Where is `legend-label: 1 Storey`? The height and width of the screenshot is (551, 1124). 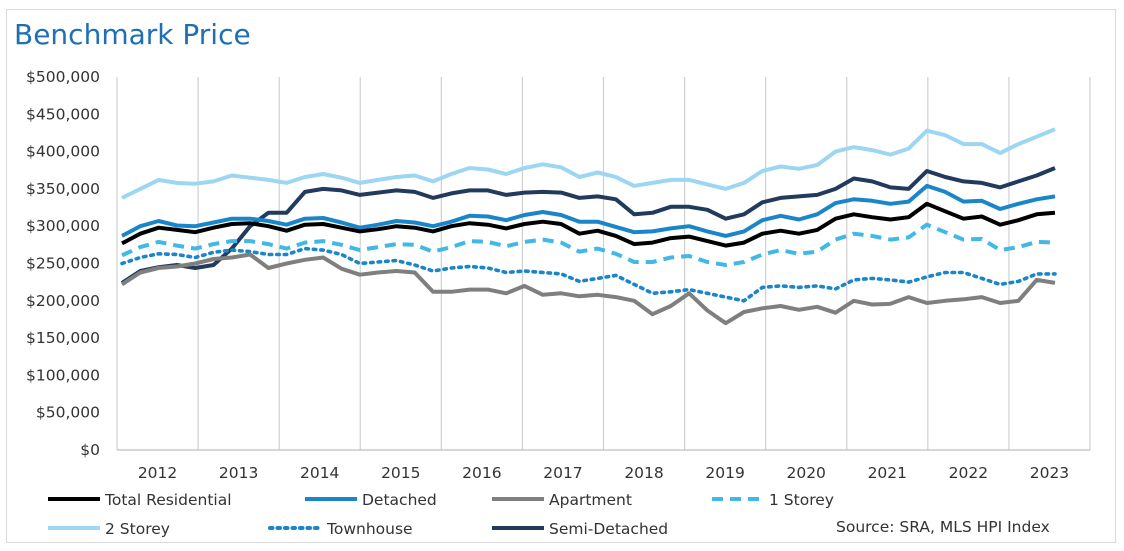
legend-label: 1 Storey is located at coordinates (801, 500).